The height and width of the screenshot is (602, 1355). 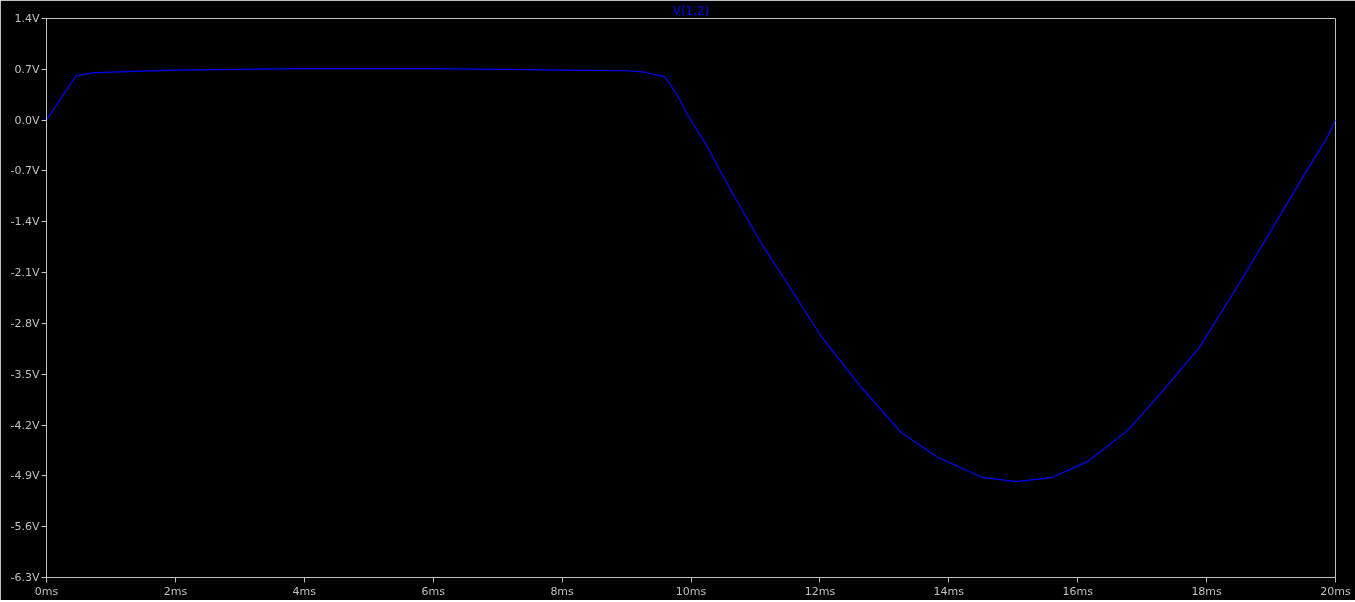 What do you see at coordinates (25, 476) in the screenshot?
I see `y-tick-label: -4.9V` at bounding box center [25, 476].